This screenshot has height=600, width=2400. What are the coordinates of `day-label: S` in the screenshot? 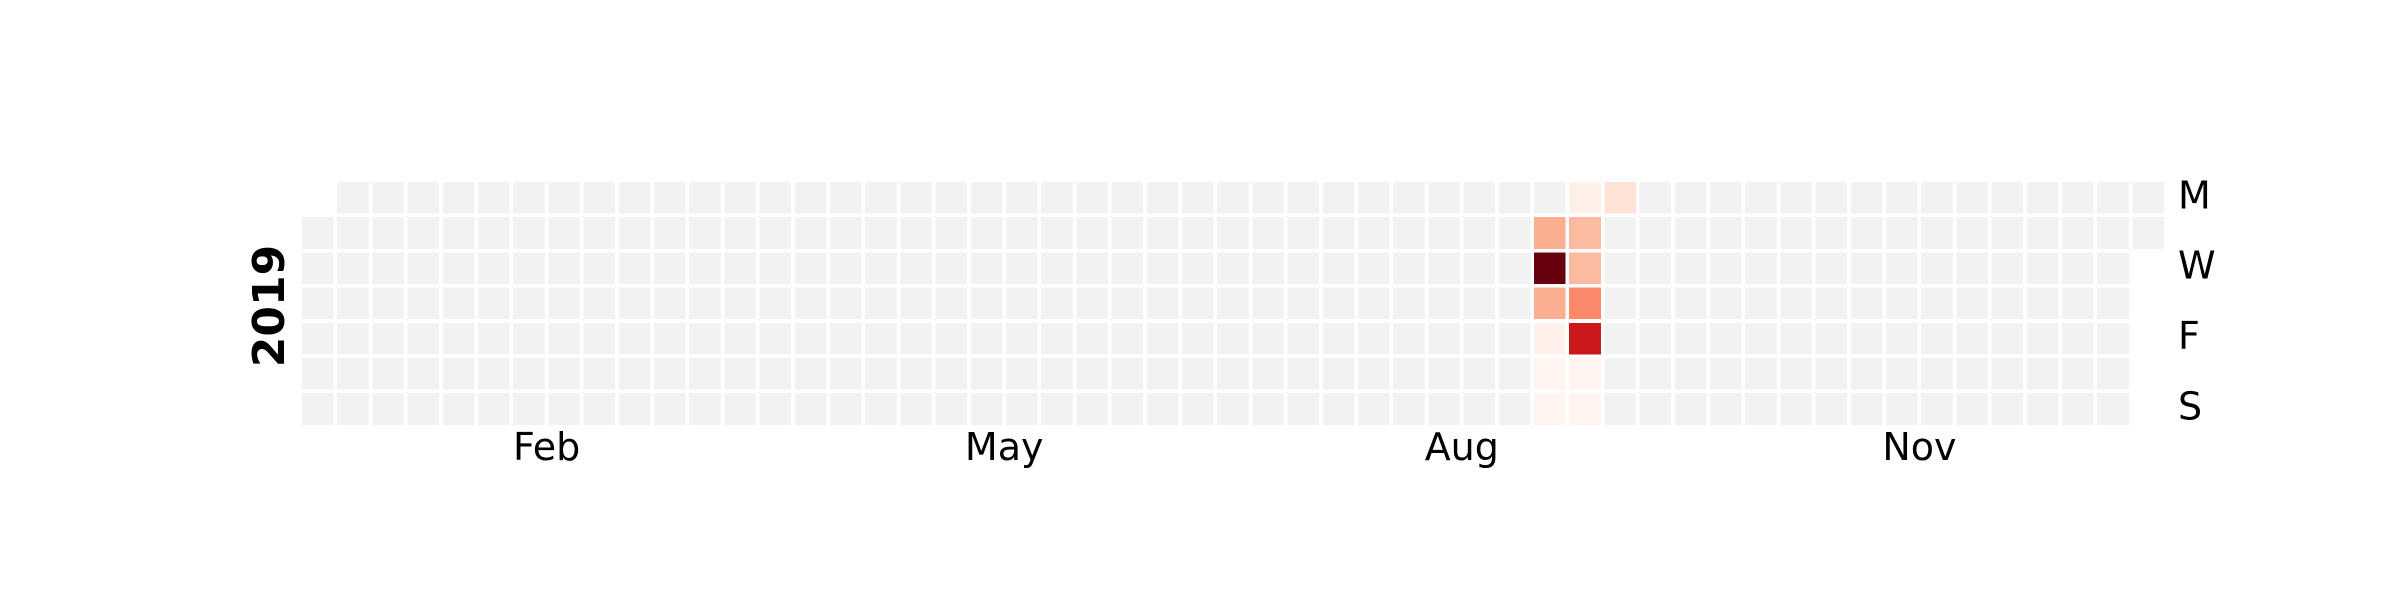 It's located at (2190, 407).